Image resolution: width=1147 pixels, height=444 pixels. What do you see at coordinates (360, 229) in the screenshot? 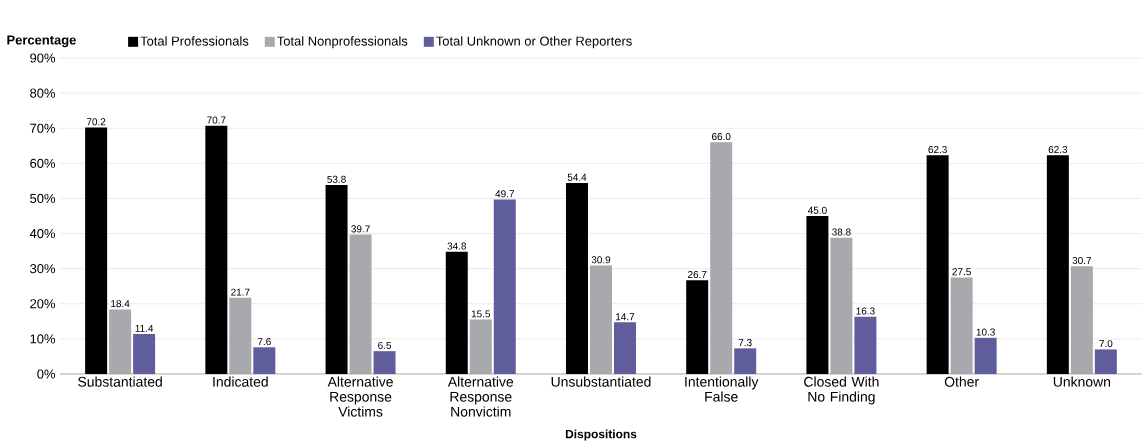
I see `data-label: 39.7` at bounding box center [360, 229].